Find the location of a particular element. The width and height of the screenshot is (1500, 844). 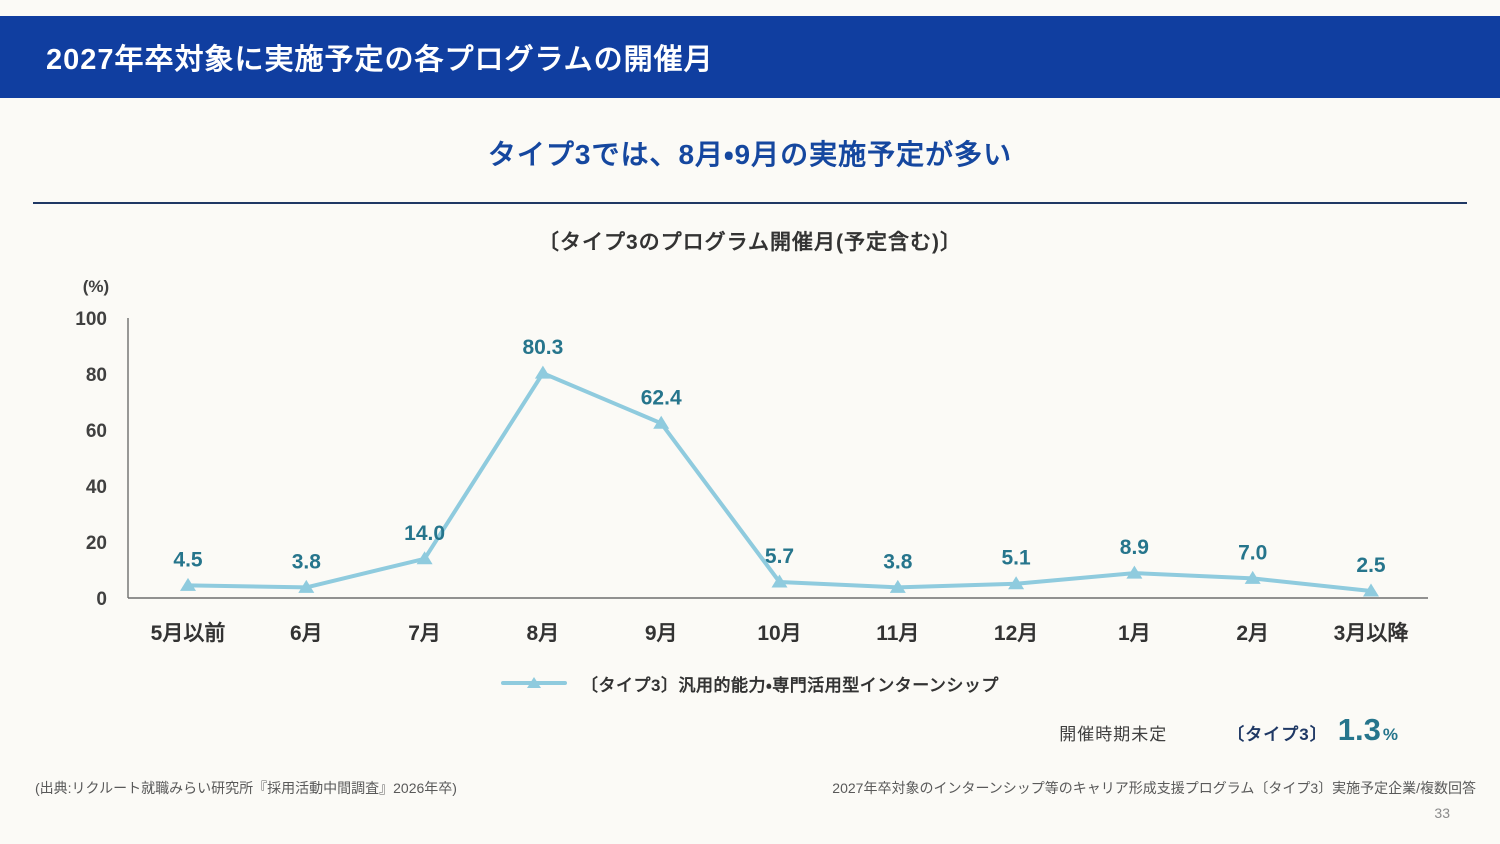

data-point-label: 4.5 is located at coordinates (188, 559).